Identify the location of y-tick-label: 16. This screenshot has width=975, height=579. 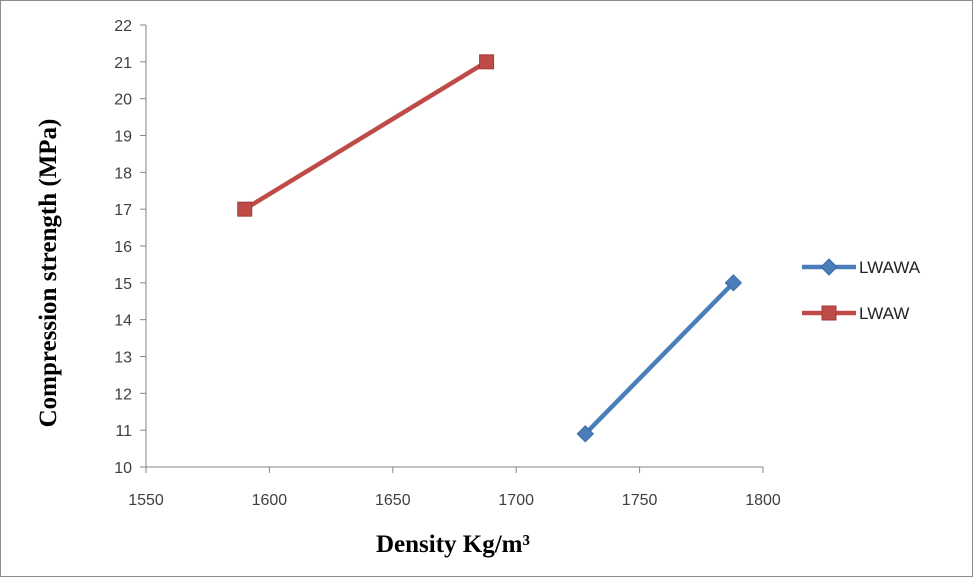
(123, 247).